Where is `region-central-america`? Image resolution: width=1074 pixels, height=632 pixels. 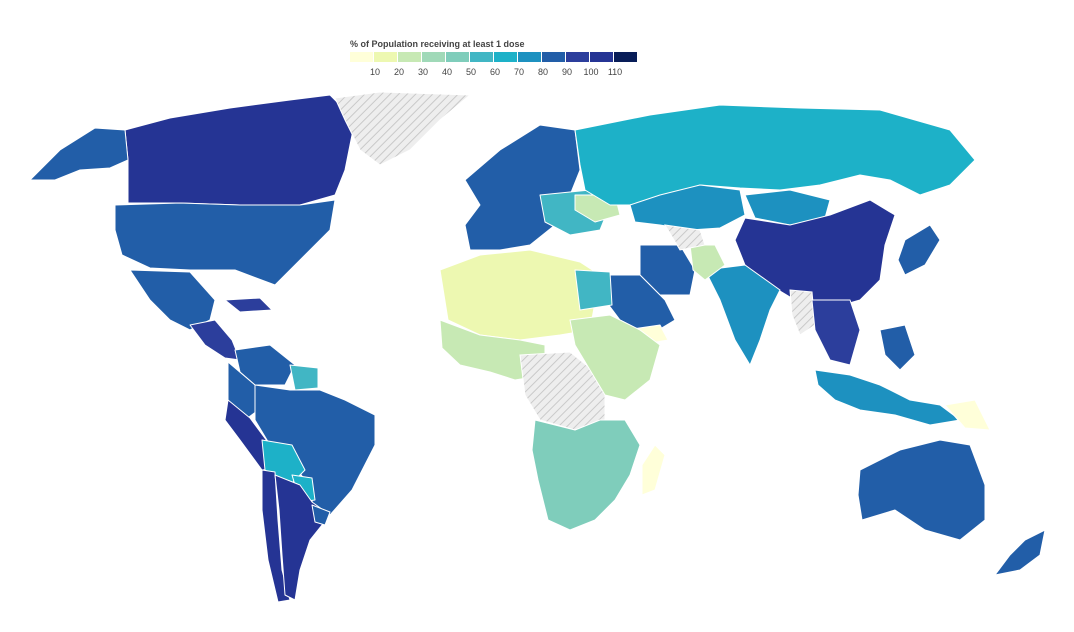 region-central-america is located at coordinates (215, 340).